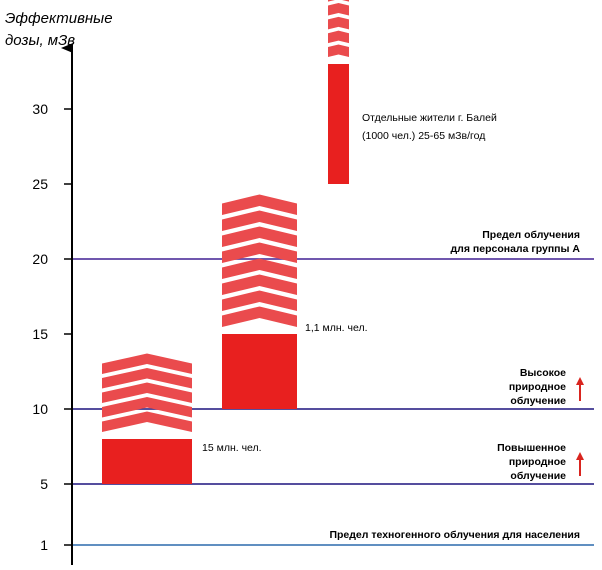  I want to click on bar-label-1: 15 млн. чел., so click(232, 448).